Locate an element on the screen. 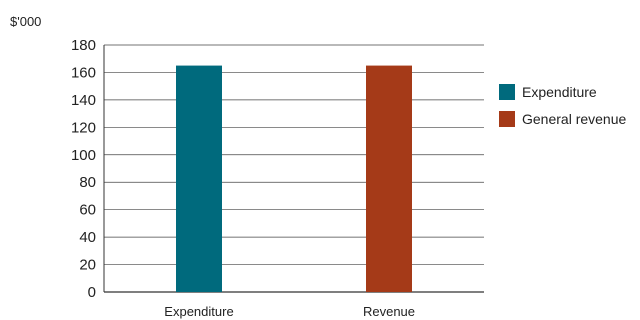  y-tick-label: 60 is located at coordinates (87, 210).